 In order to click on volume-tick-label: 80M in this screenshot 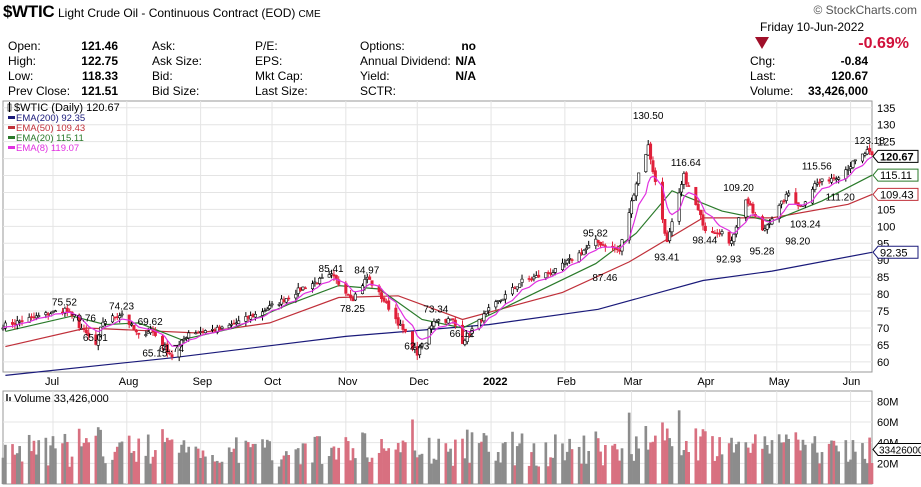, I will do `click(887, 402)`.